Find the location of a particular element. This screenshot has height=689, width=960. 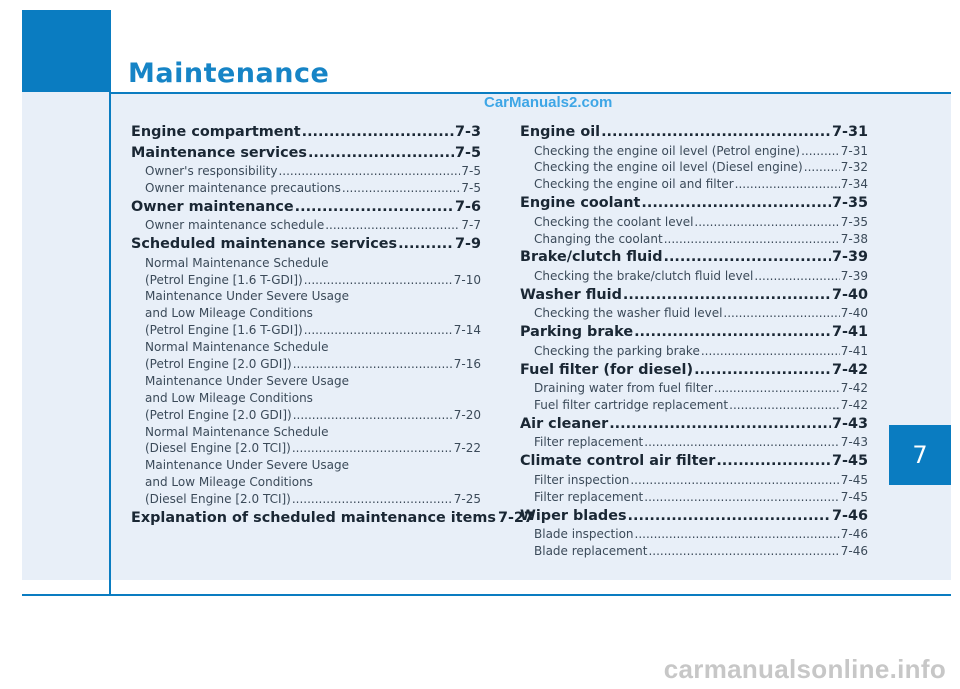

toc-subsection-entry: Checking the coolant level 7-35 is located at coordinates (694, 222).